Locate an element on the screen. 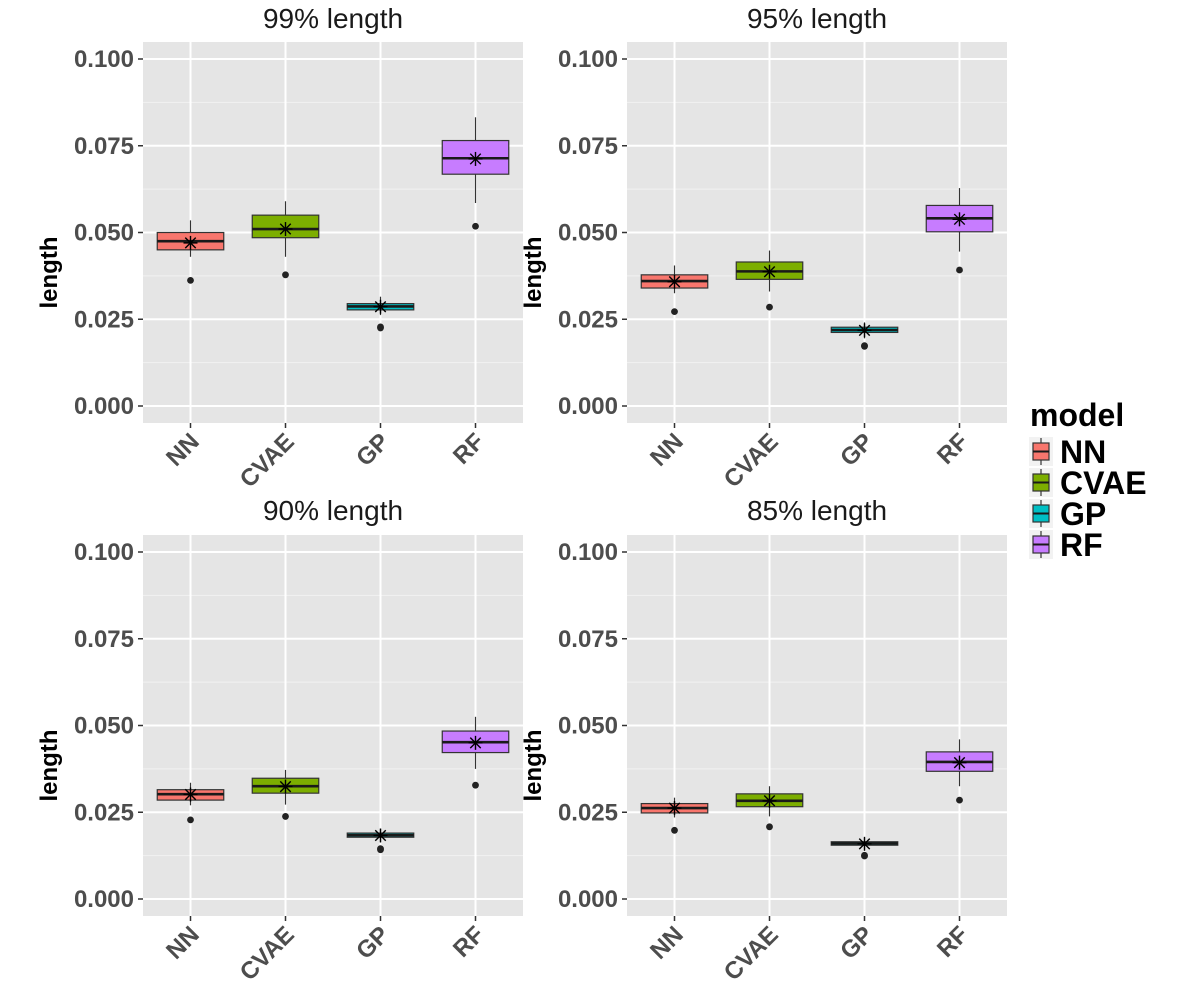  box-rf is located at coordinates (475, 752).